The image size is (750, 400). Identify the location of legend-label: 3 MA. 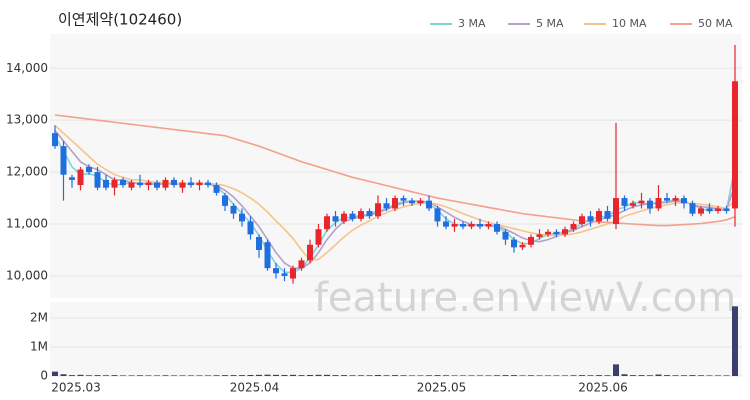
(472, 23).